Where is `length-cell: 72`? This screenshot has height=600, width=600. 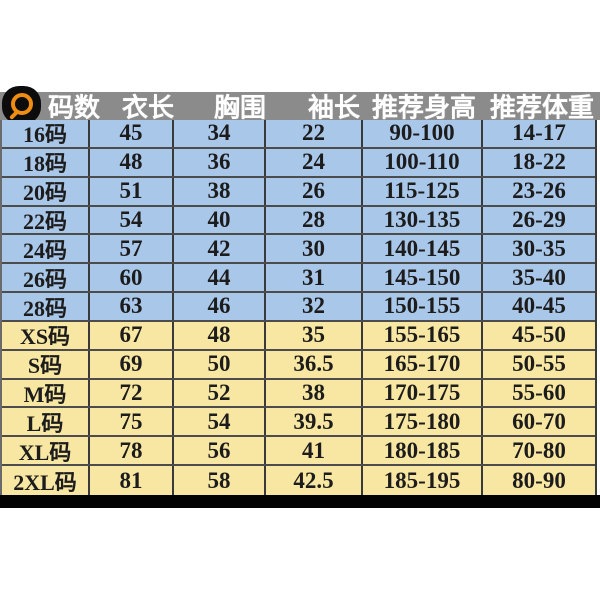 length-cell: 72 is located at coordinates (132, 393).